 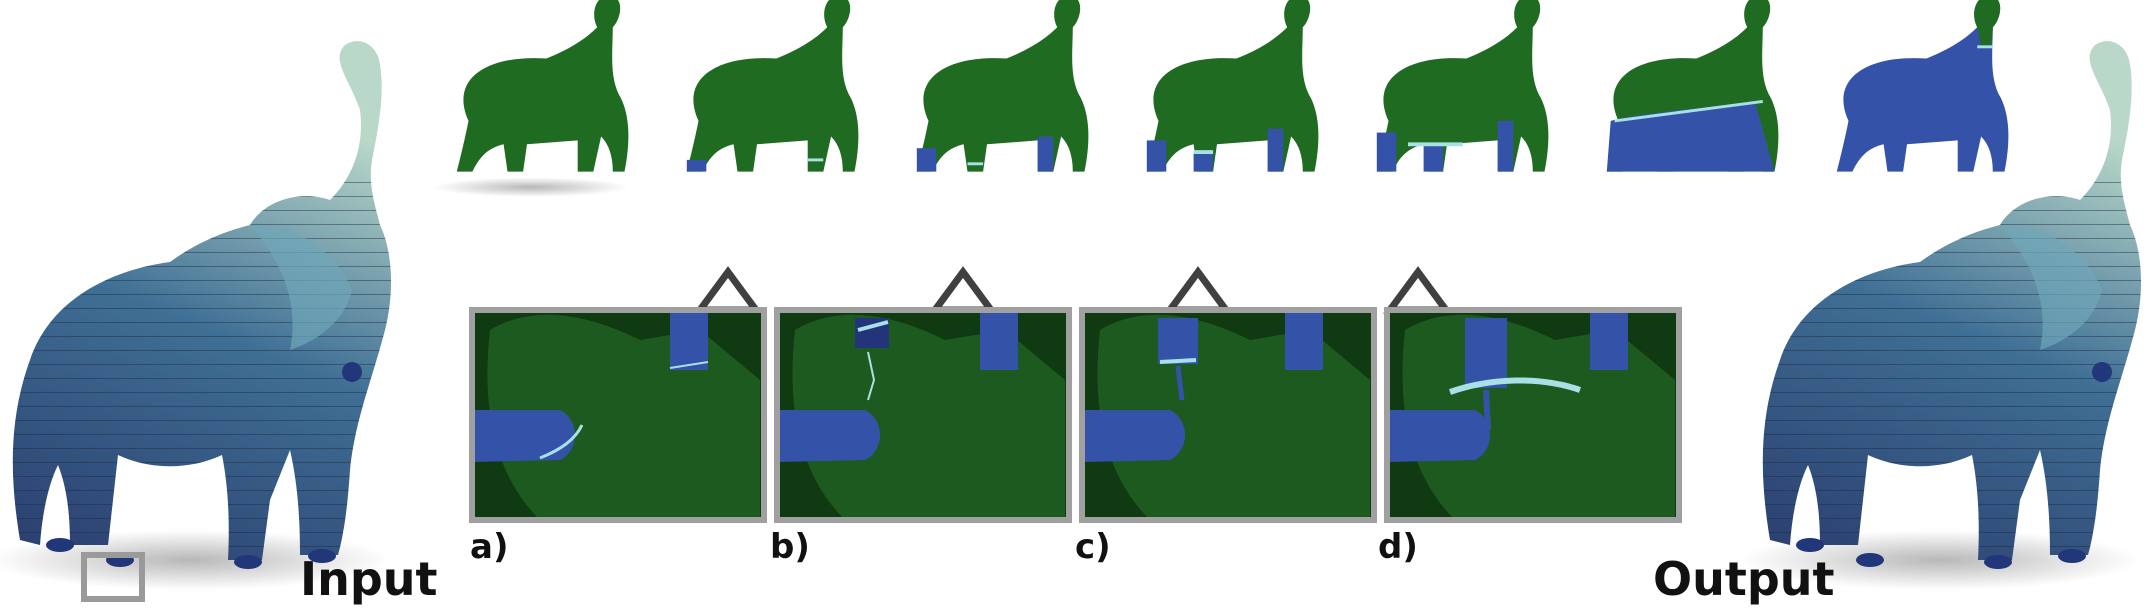 I want to click on panel-label-b: b), so click(x=790, y=547).